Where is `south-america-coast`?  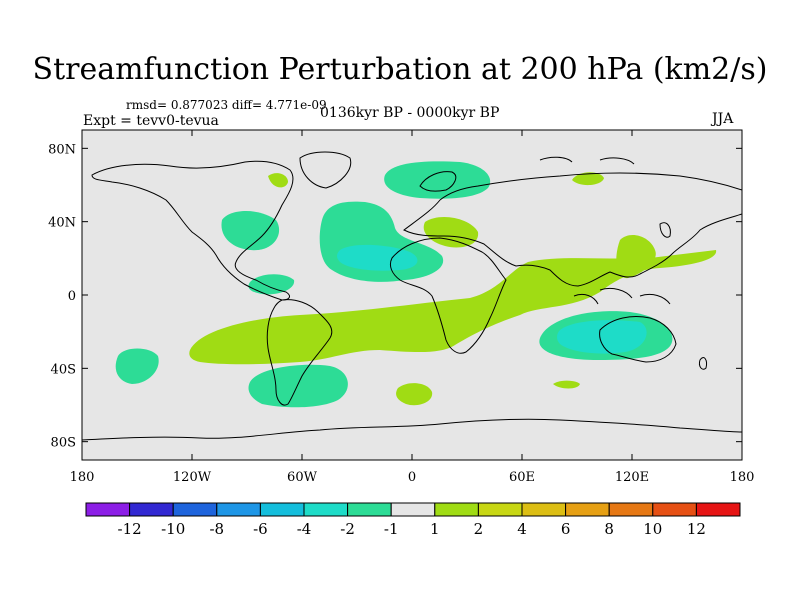
south-america-coast is located at coordinates (299, 352).